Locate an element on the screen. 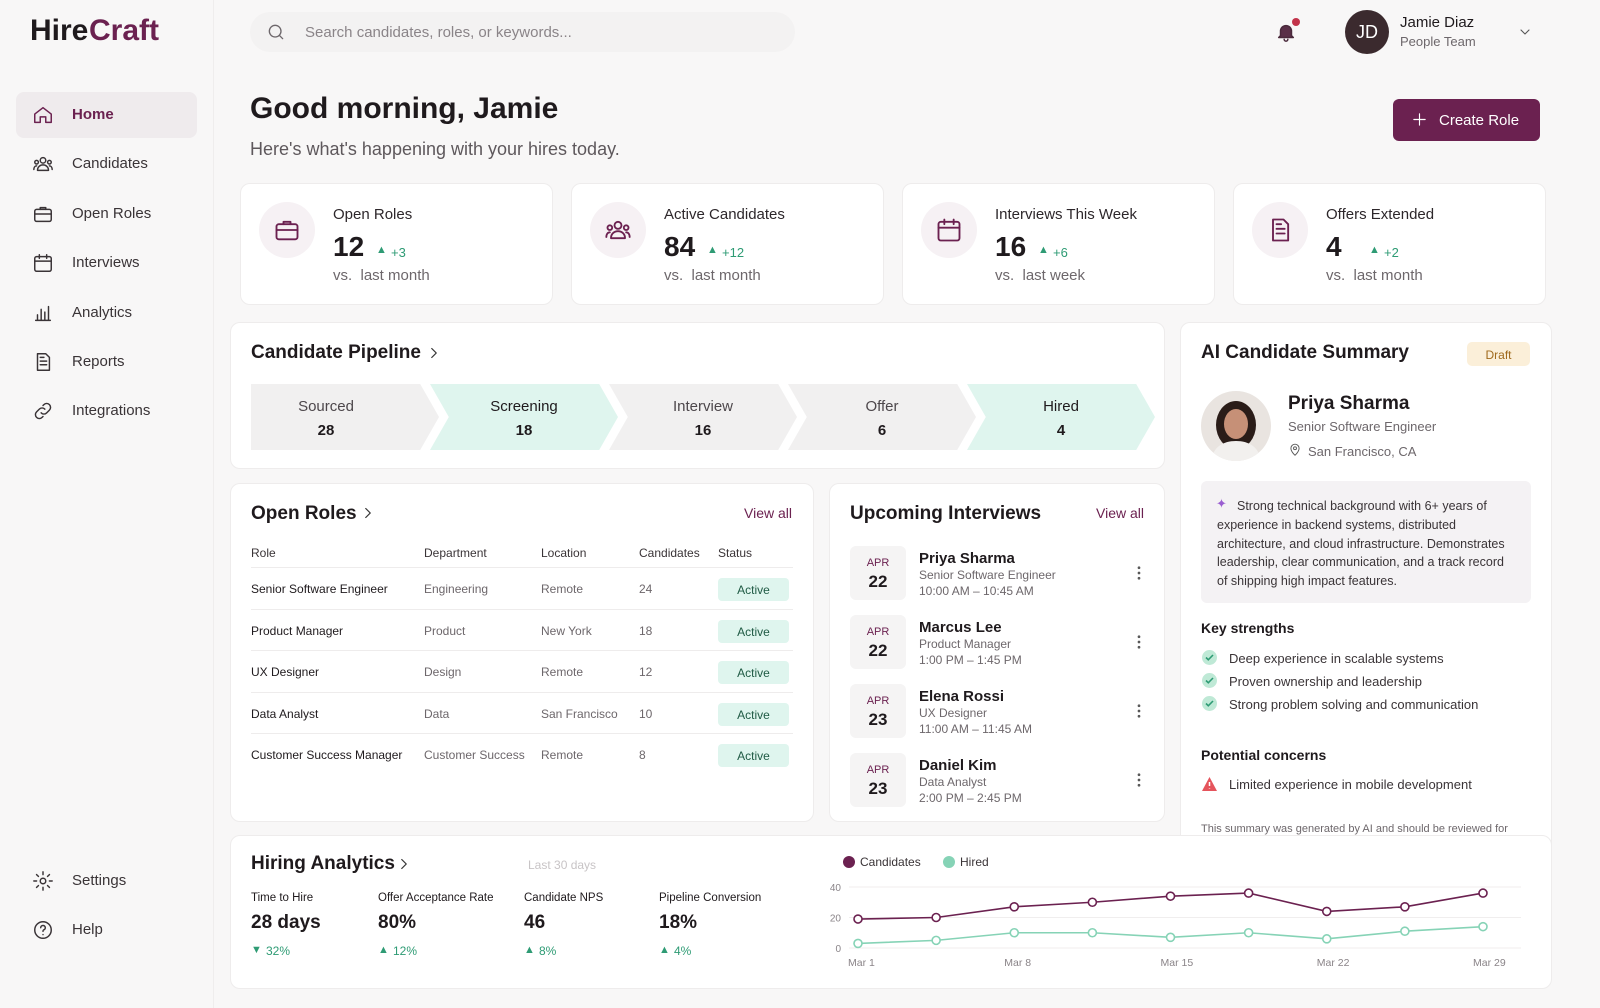 This screenshot has width=1600, height=1008. nav-item: Candidates is located at coordinates (106, 164).